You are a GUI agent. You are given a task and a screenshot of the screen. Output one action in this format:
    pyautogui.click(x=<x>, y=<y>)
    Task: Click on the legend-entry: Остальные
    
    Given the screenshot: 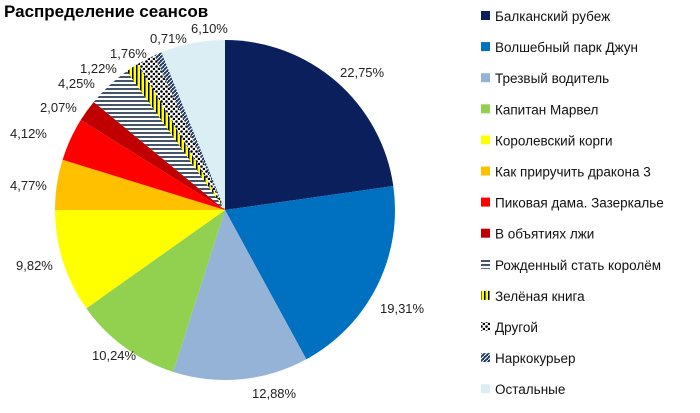 What is the action you would take?
    pyautogui.click(x=530, y=389)
    